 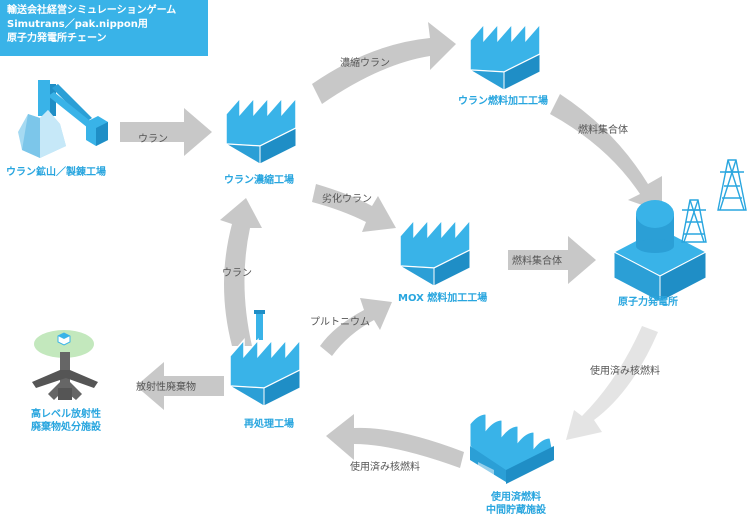 What do you see at coordinates (269, 424) in the screenshot?
I see `reprocessing-label: 再処理工場` at bounding box center [269, 424].